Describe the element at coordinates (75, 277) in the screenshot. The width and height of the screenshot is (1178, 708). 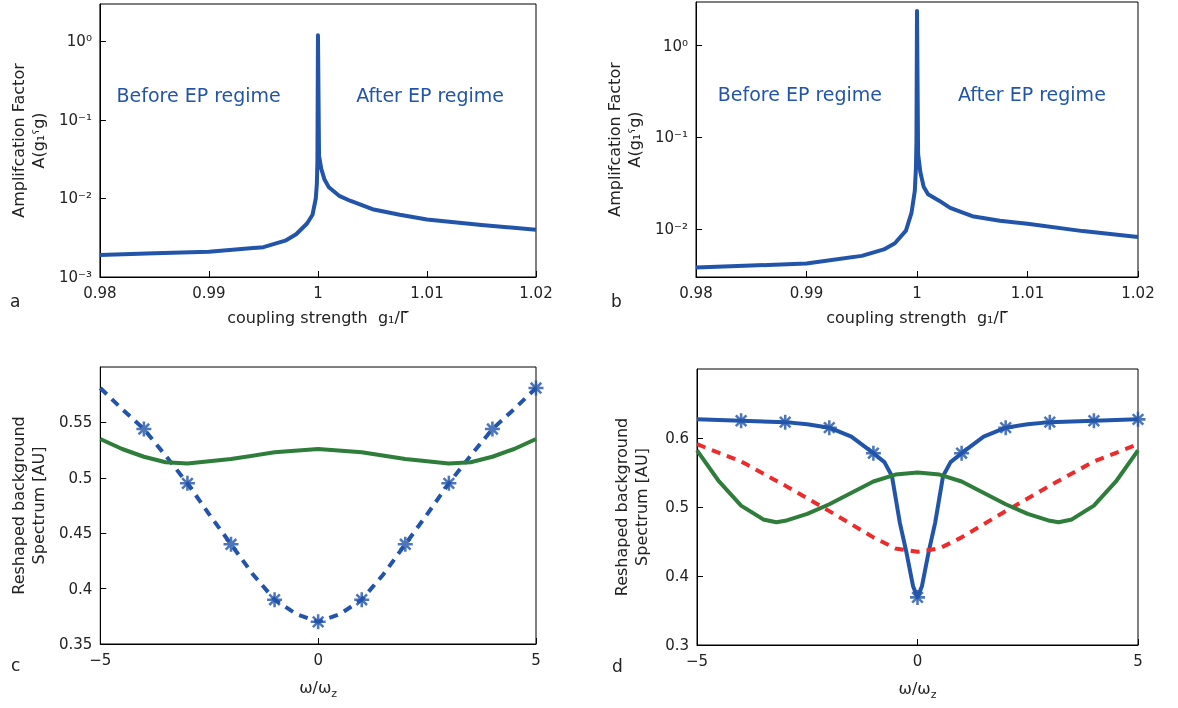
I see `y-tick-label: 10⁻³` at that location.